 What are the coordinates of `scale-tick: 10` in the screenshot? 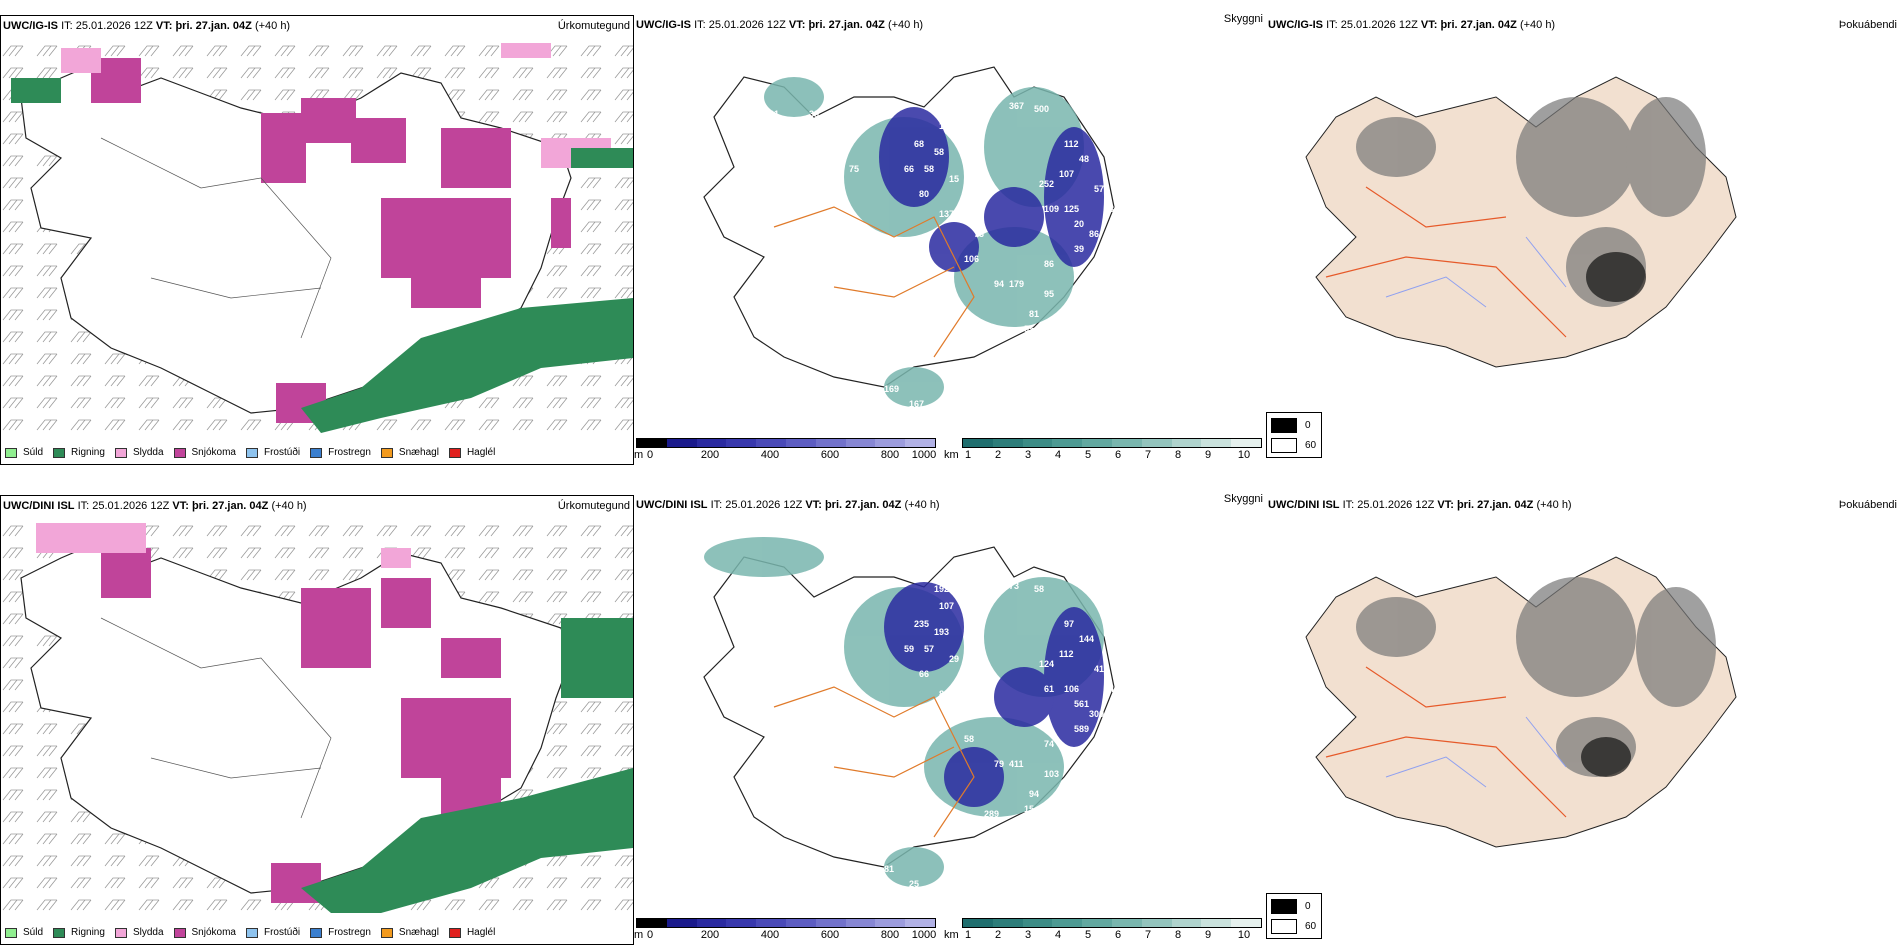 It's located at (1244, 935).